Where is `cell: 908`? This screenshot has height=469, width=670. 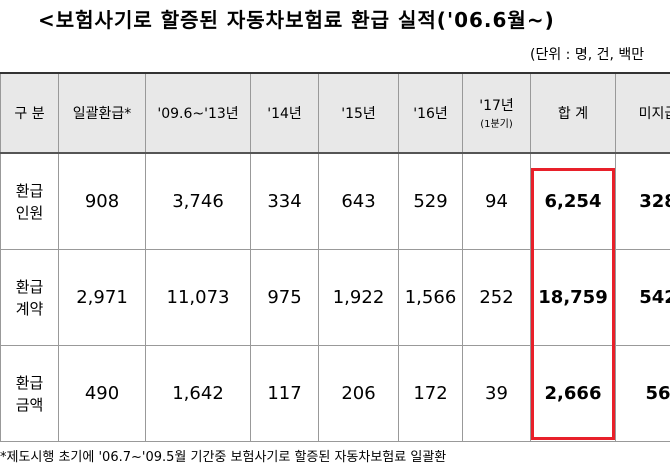
cell: 908 is located at coordinates (102, 201).